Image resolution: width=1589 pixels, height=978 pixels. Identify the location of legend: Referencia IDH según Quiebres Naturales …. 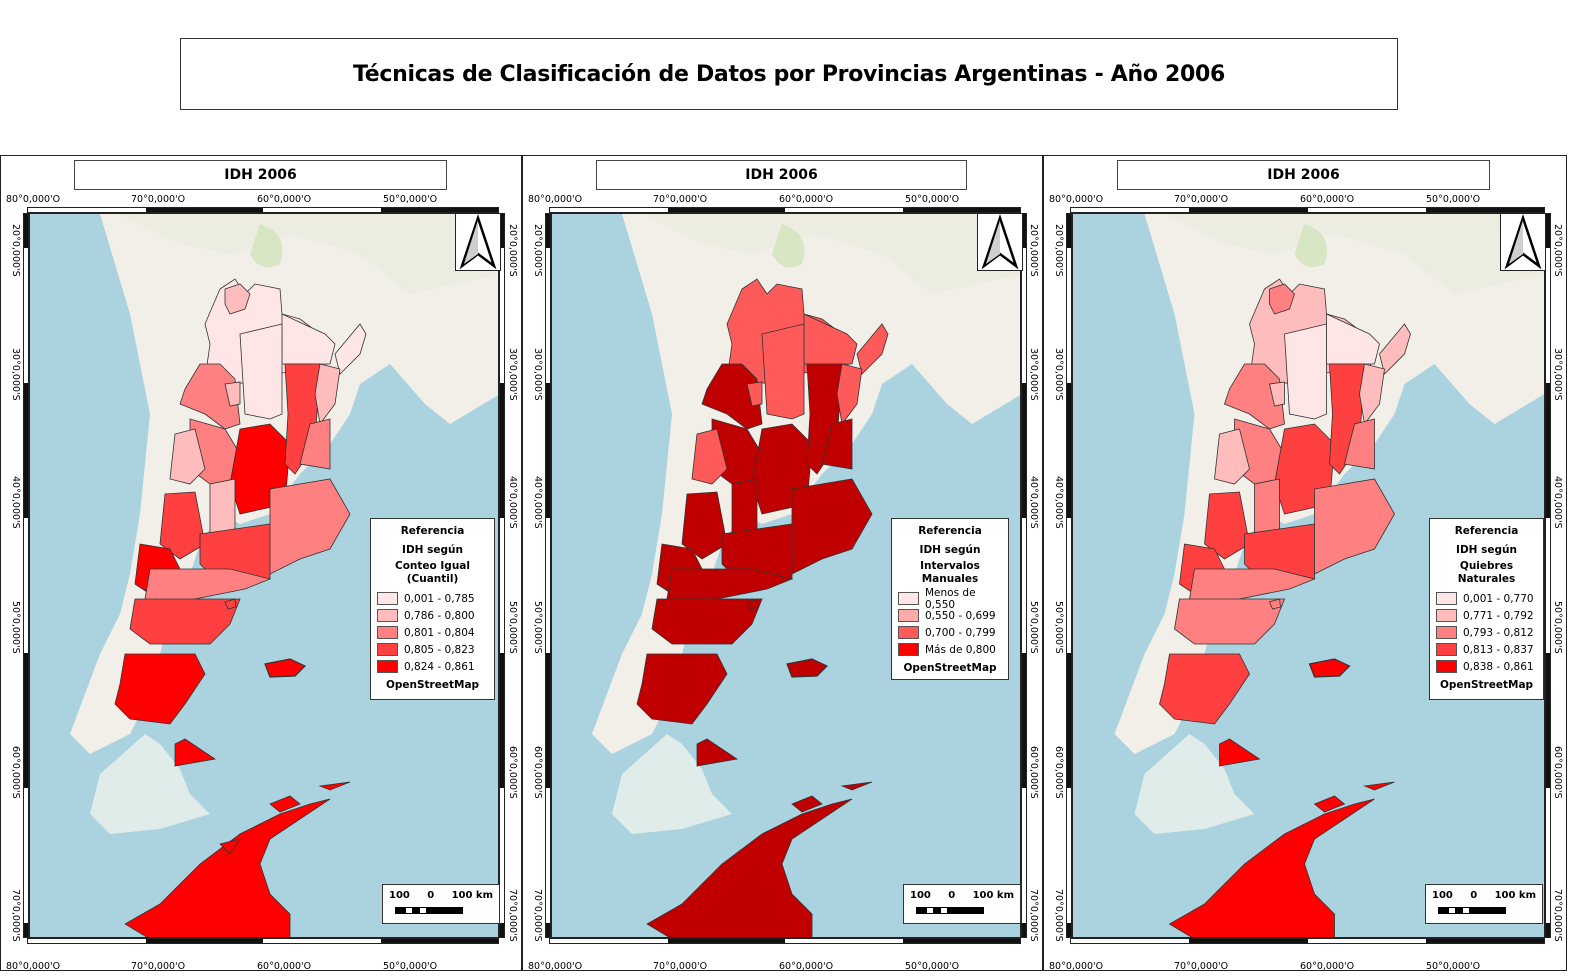
(1486, 609).